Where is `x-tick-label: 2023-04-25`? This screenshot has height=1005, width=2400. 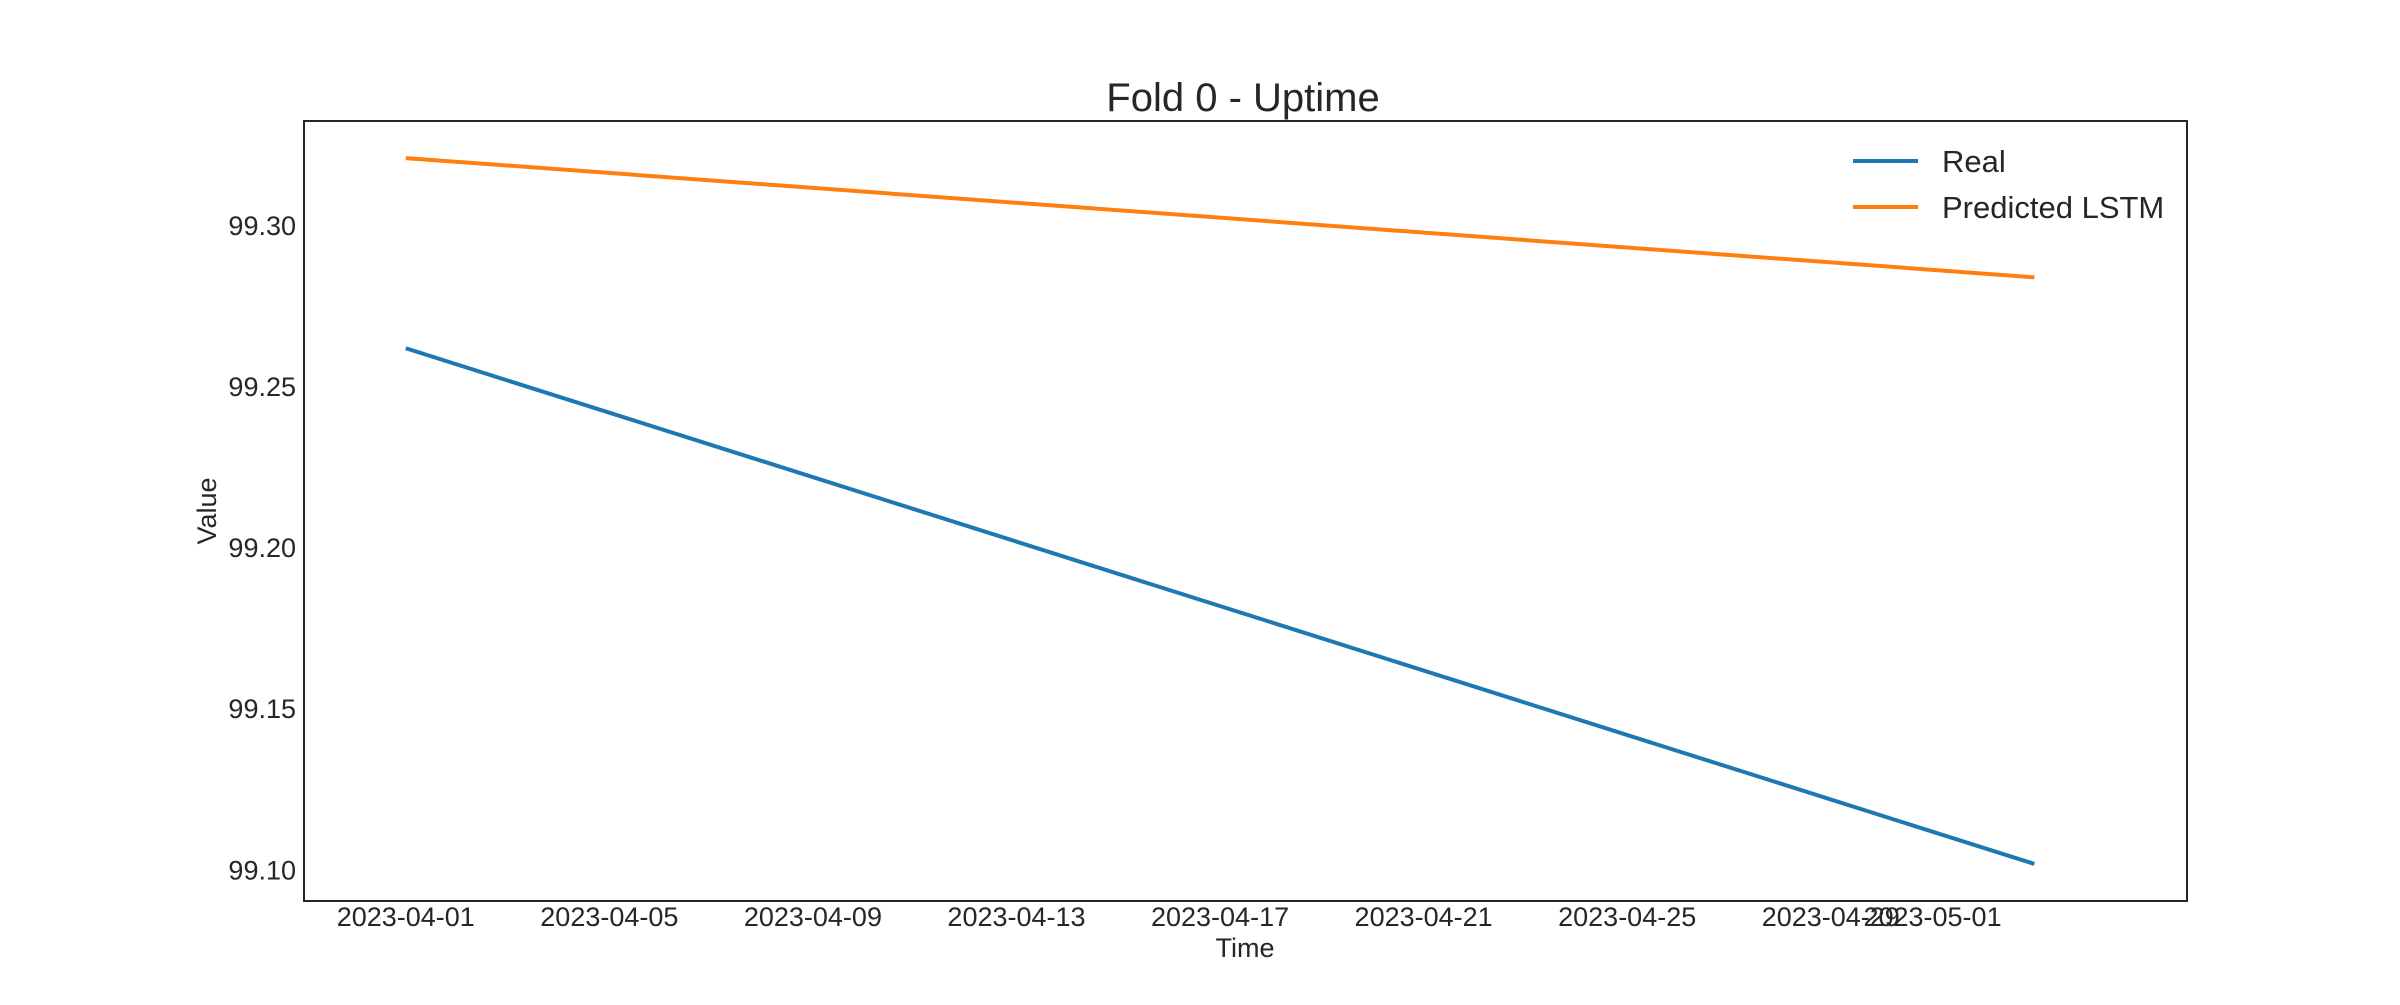 x-tick-label: 2023-04-25 is located at coordinates (1627, 917).